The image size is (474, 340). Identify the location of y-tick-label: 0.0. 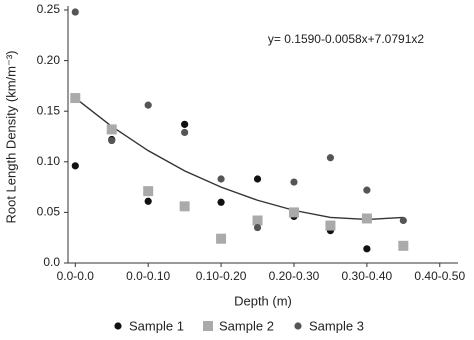
(51, 262).